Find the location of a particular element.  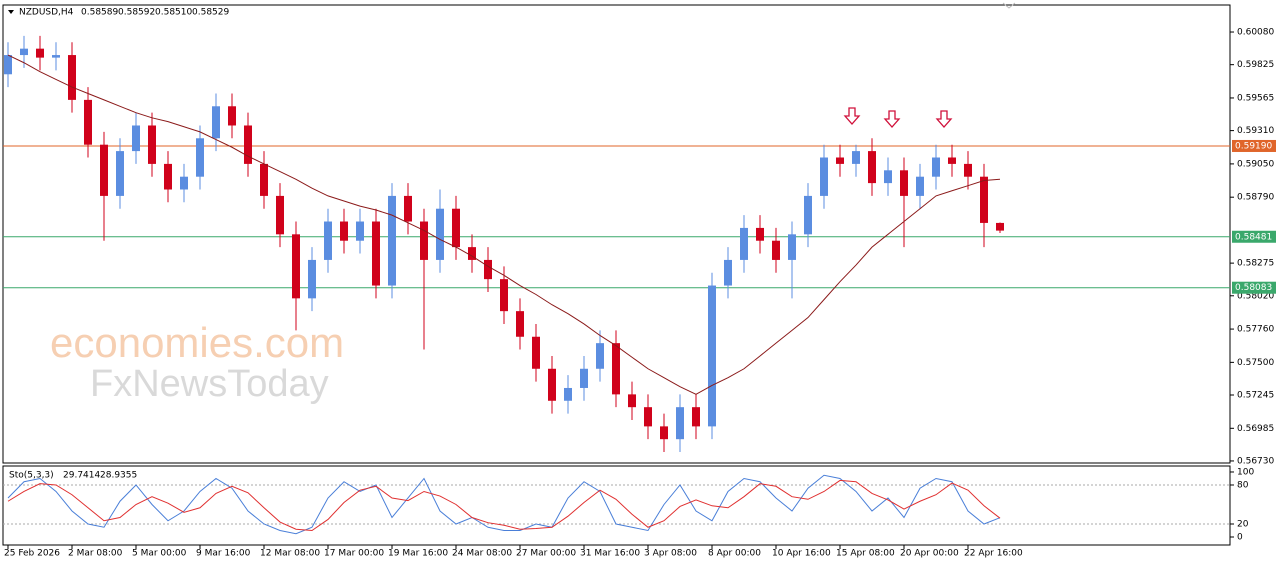

x-tick-label: 10 Apr 16:00 is located at coordinates (801, 554).